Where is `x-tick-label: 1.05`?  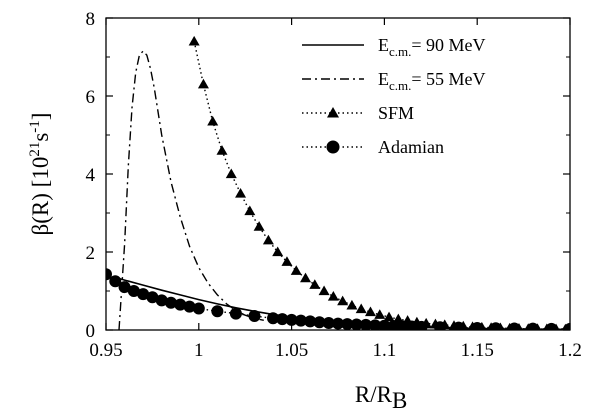 x-tick-label: 1.05 is located at coordinates (291, 350).